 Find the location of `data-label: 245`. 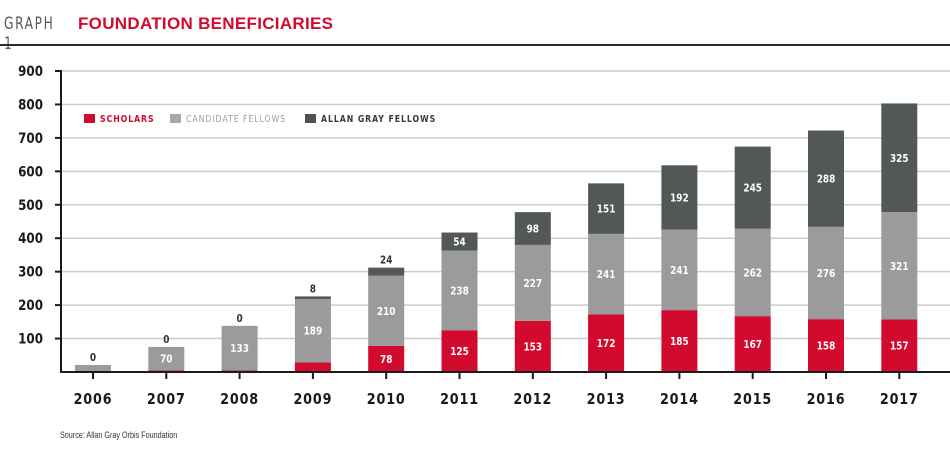

data-label: 245 is located at coordinates (752, 189).